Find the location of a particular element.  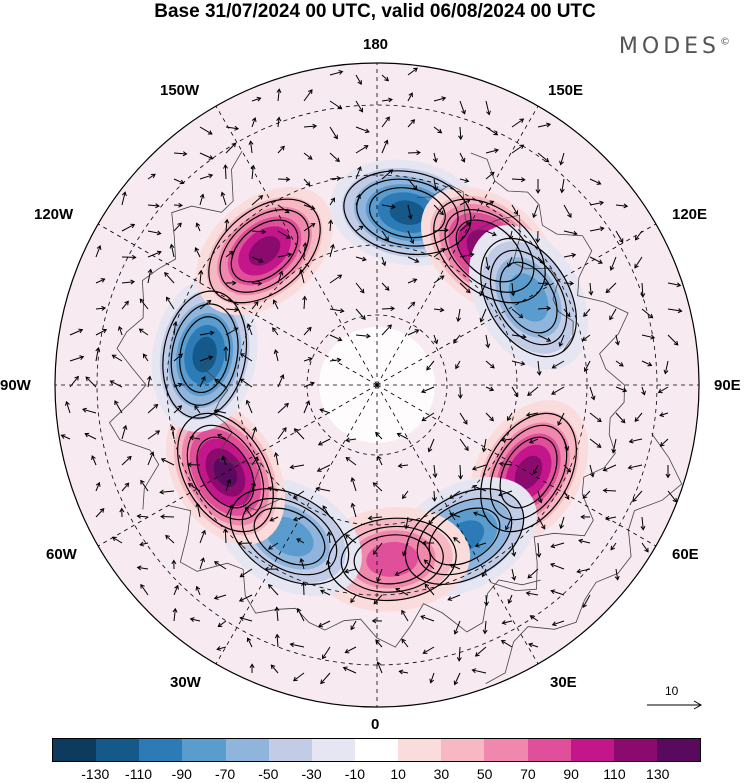

lon-label-120w: 120W is located at coordinates (54, 214).